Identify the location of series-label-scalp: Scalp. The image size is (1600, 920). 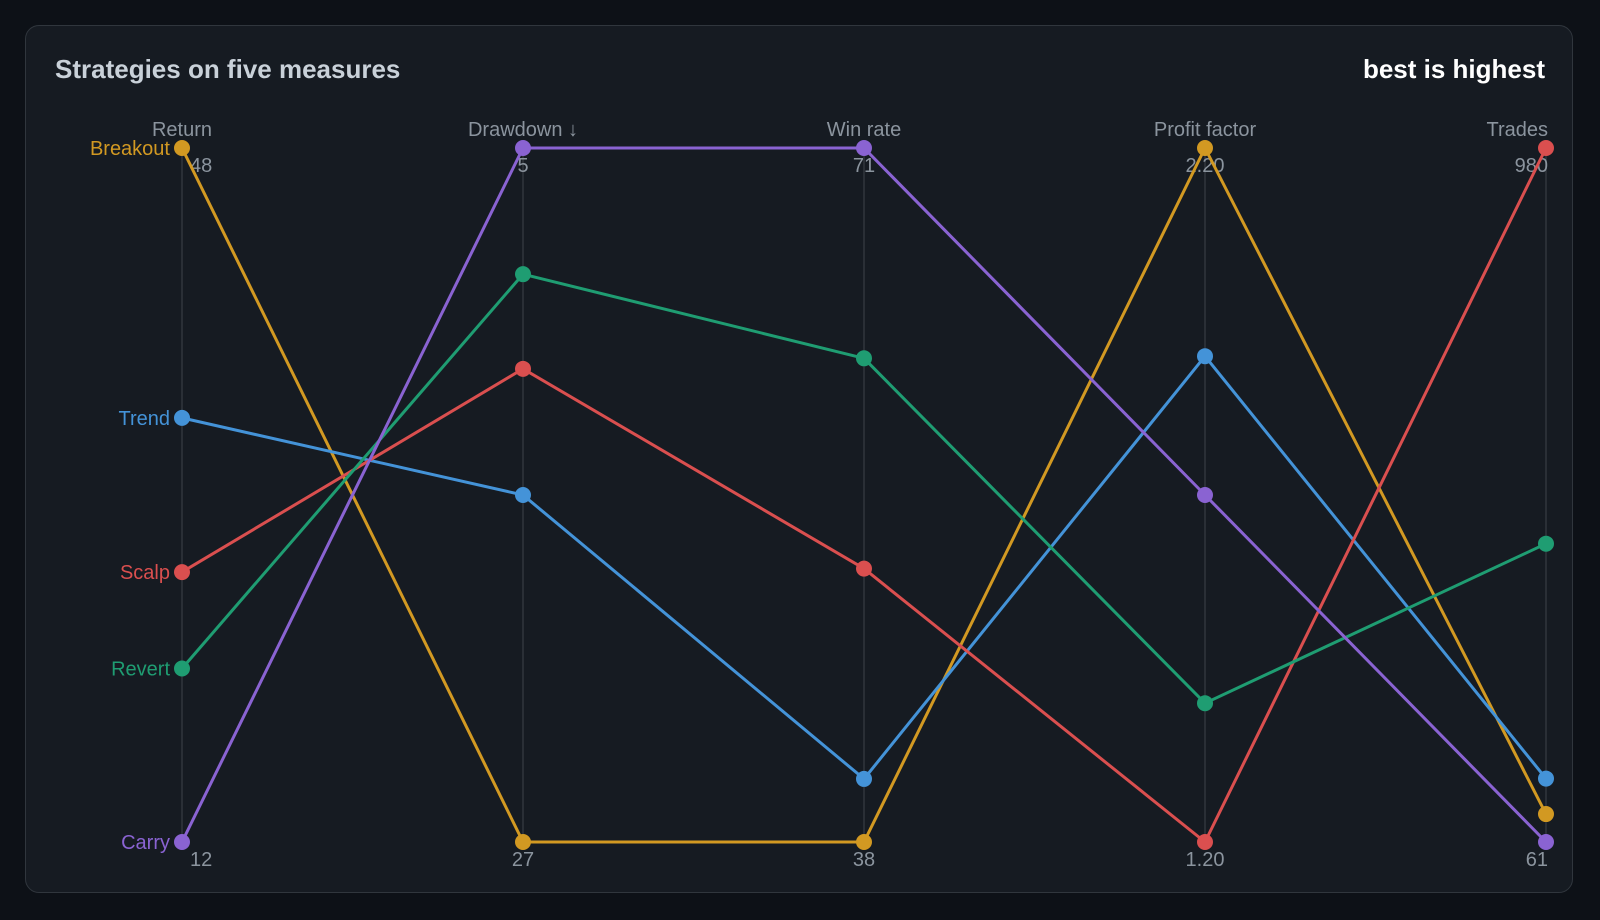
(145, 573).